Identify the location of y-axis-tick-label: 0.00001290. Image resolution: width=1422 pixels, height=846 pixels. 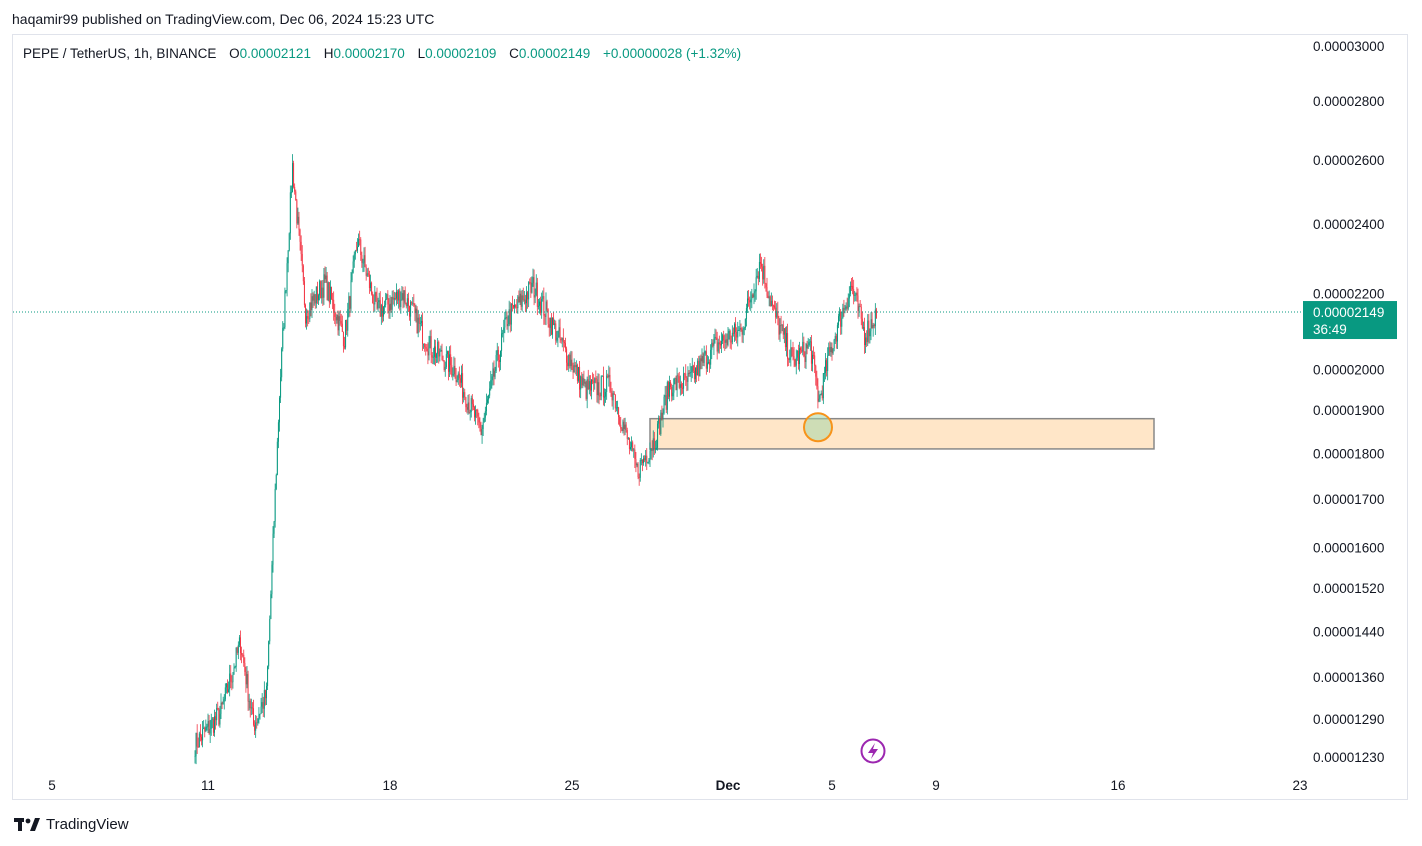
(1348, 719).